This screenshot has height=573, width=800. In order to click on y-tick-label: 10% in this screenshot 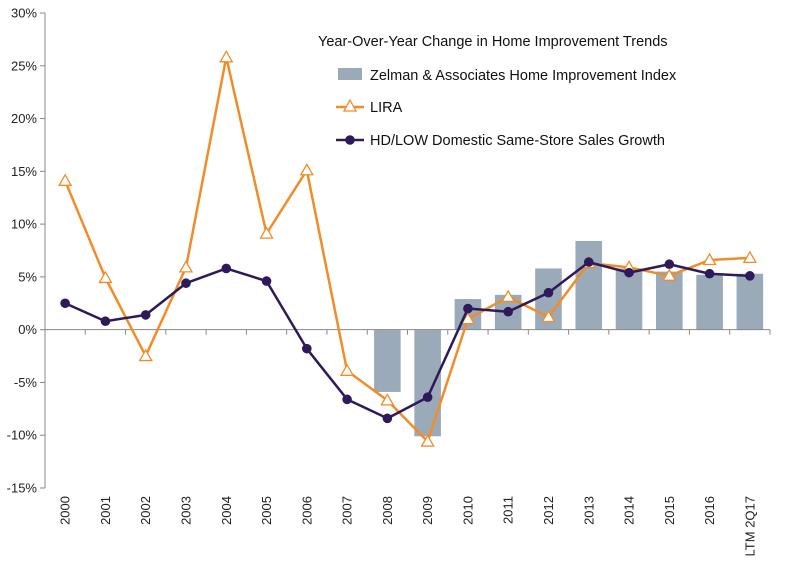, I will do `click(24, 224)`.